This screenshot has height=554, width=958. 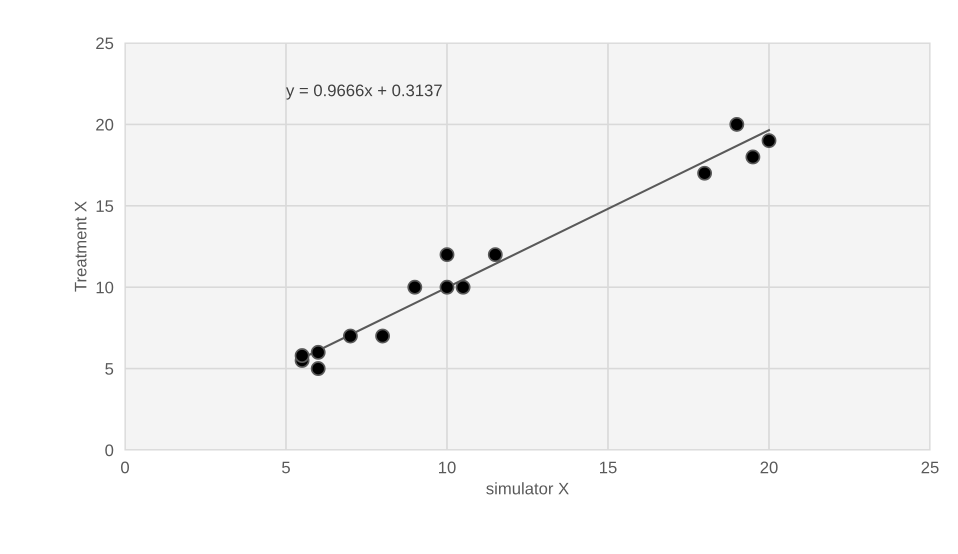 I want to click on x-tick-label: 25, so click(x=930, y=468).